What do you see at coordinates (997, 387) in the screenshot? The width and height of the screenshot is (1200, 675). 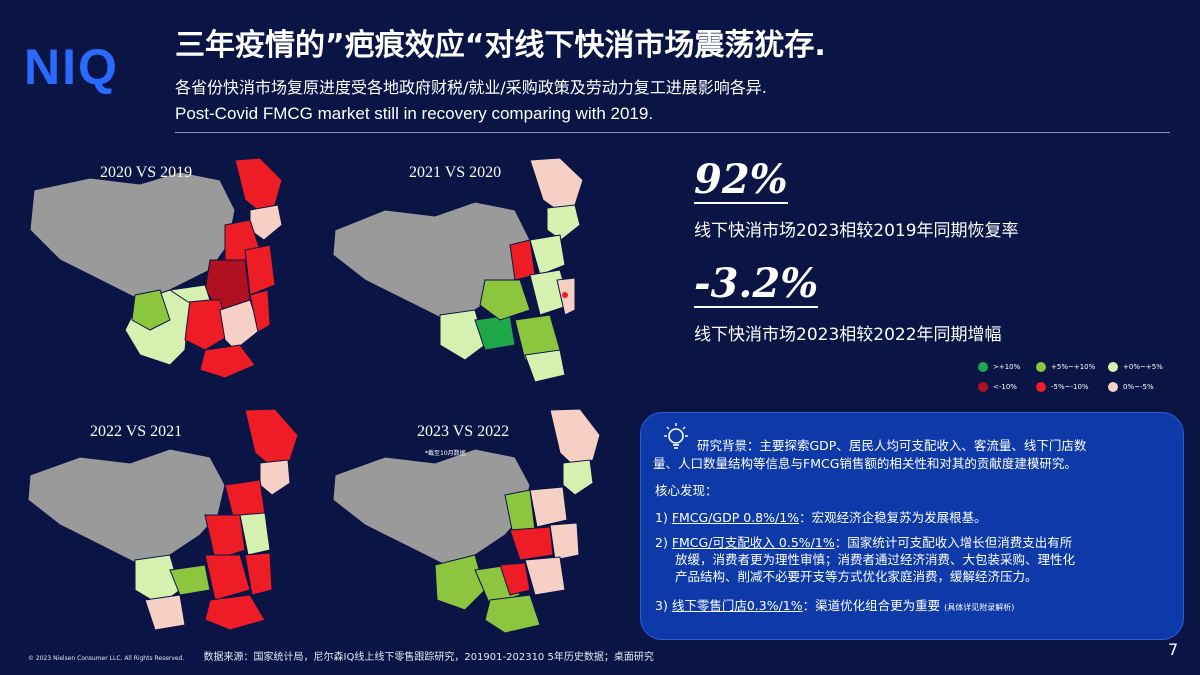 I see `legend-item: <-10%` at bounding box center [997, 387].